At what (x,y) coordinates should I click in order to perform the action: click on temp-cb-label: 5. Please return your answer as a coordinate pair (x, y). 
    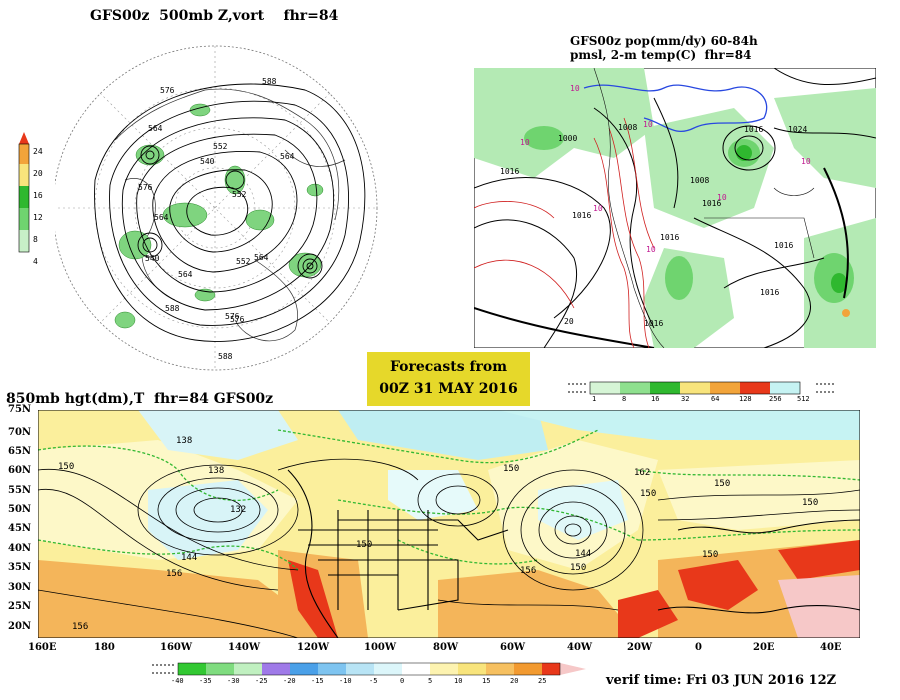
    Looking at the image, I should click on (430, 681).